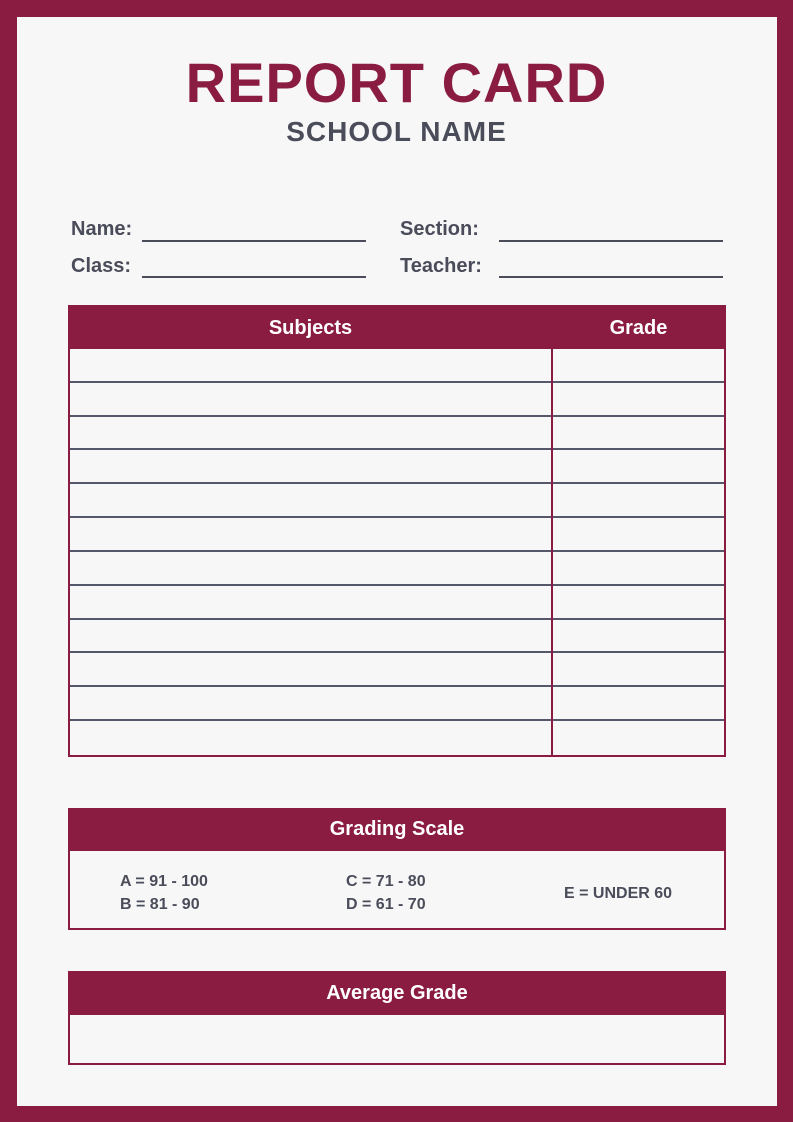 The image size is (793, 1122). I want to click on name-label: Name:, so click(102, 229).